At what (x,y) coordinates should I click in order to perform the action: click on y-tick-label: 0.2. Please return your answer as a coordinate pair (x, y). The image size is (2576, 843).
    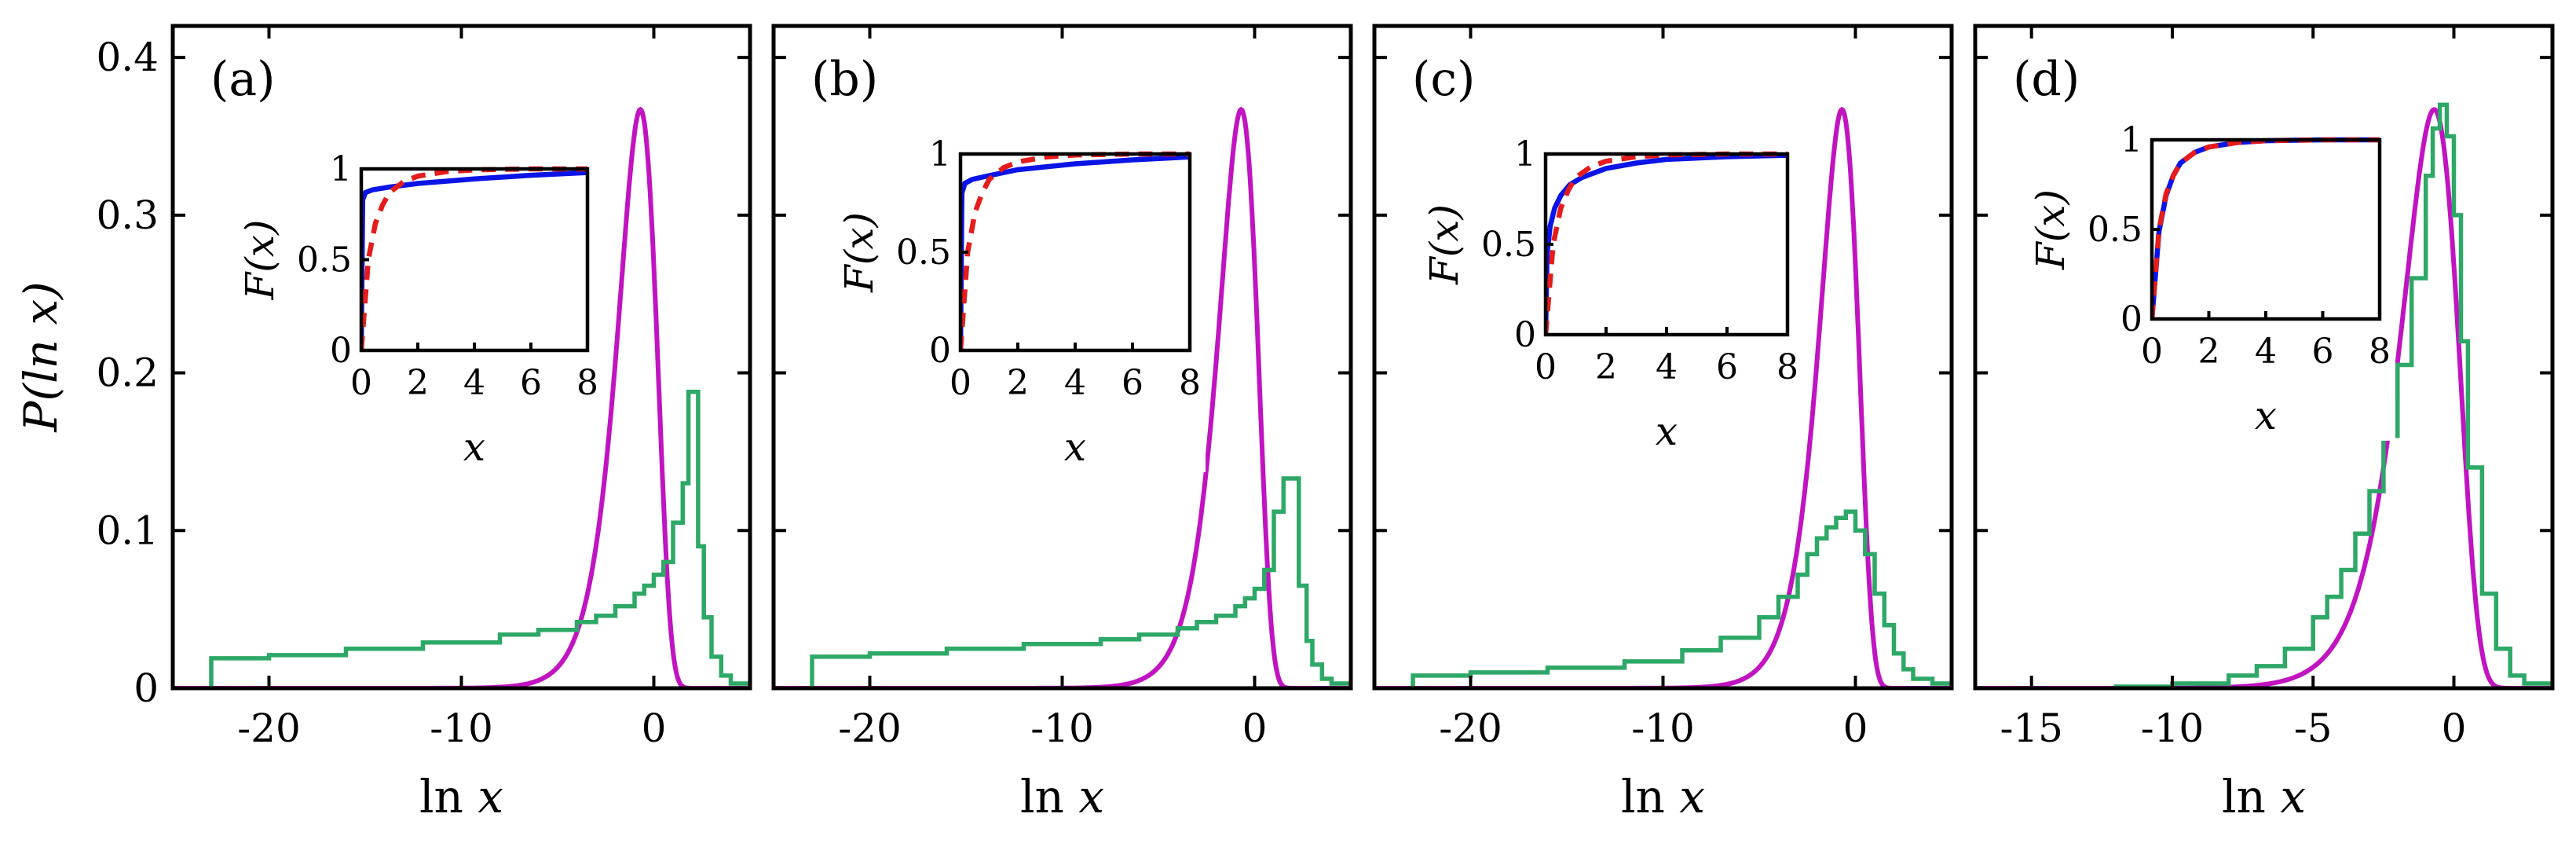
    Looking at the image, I should click on (127, 373).